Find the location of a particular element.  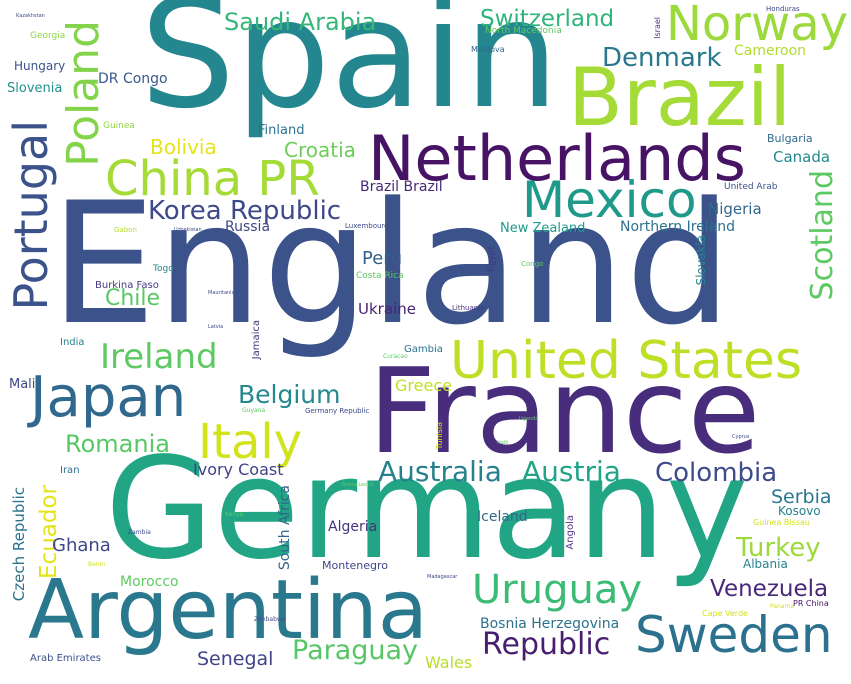

word-france: France is located at coordinates (564, 411).